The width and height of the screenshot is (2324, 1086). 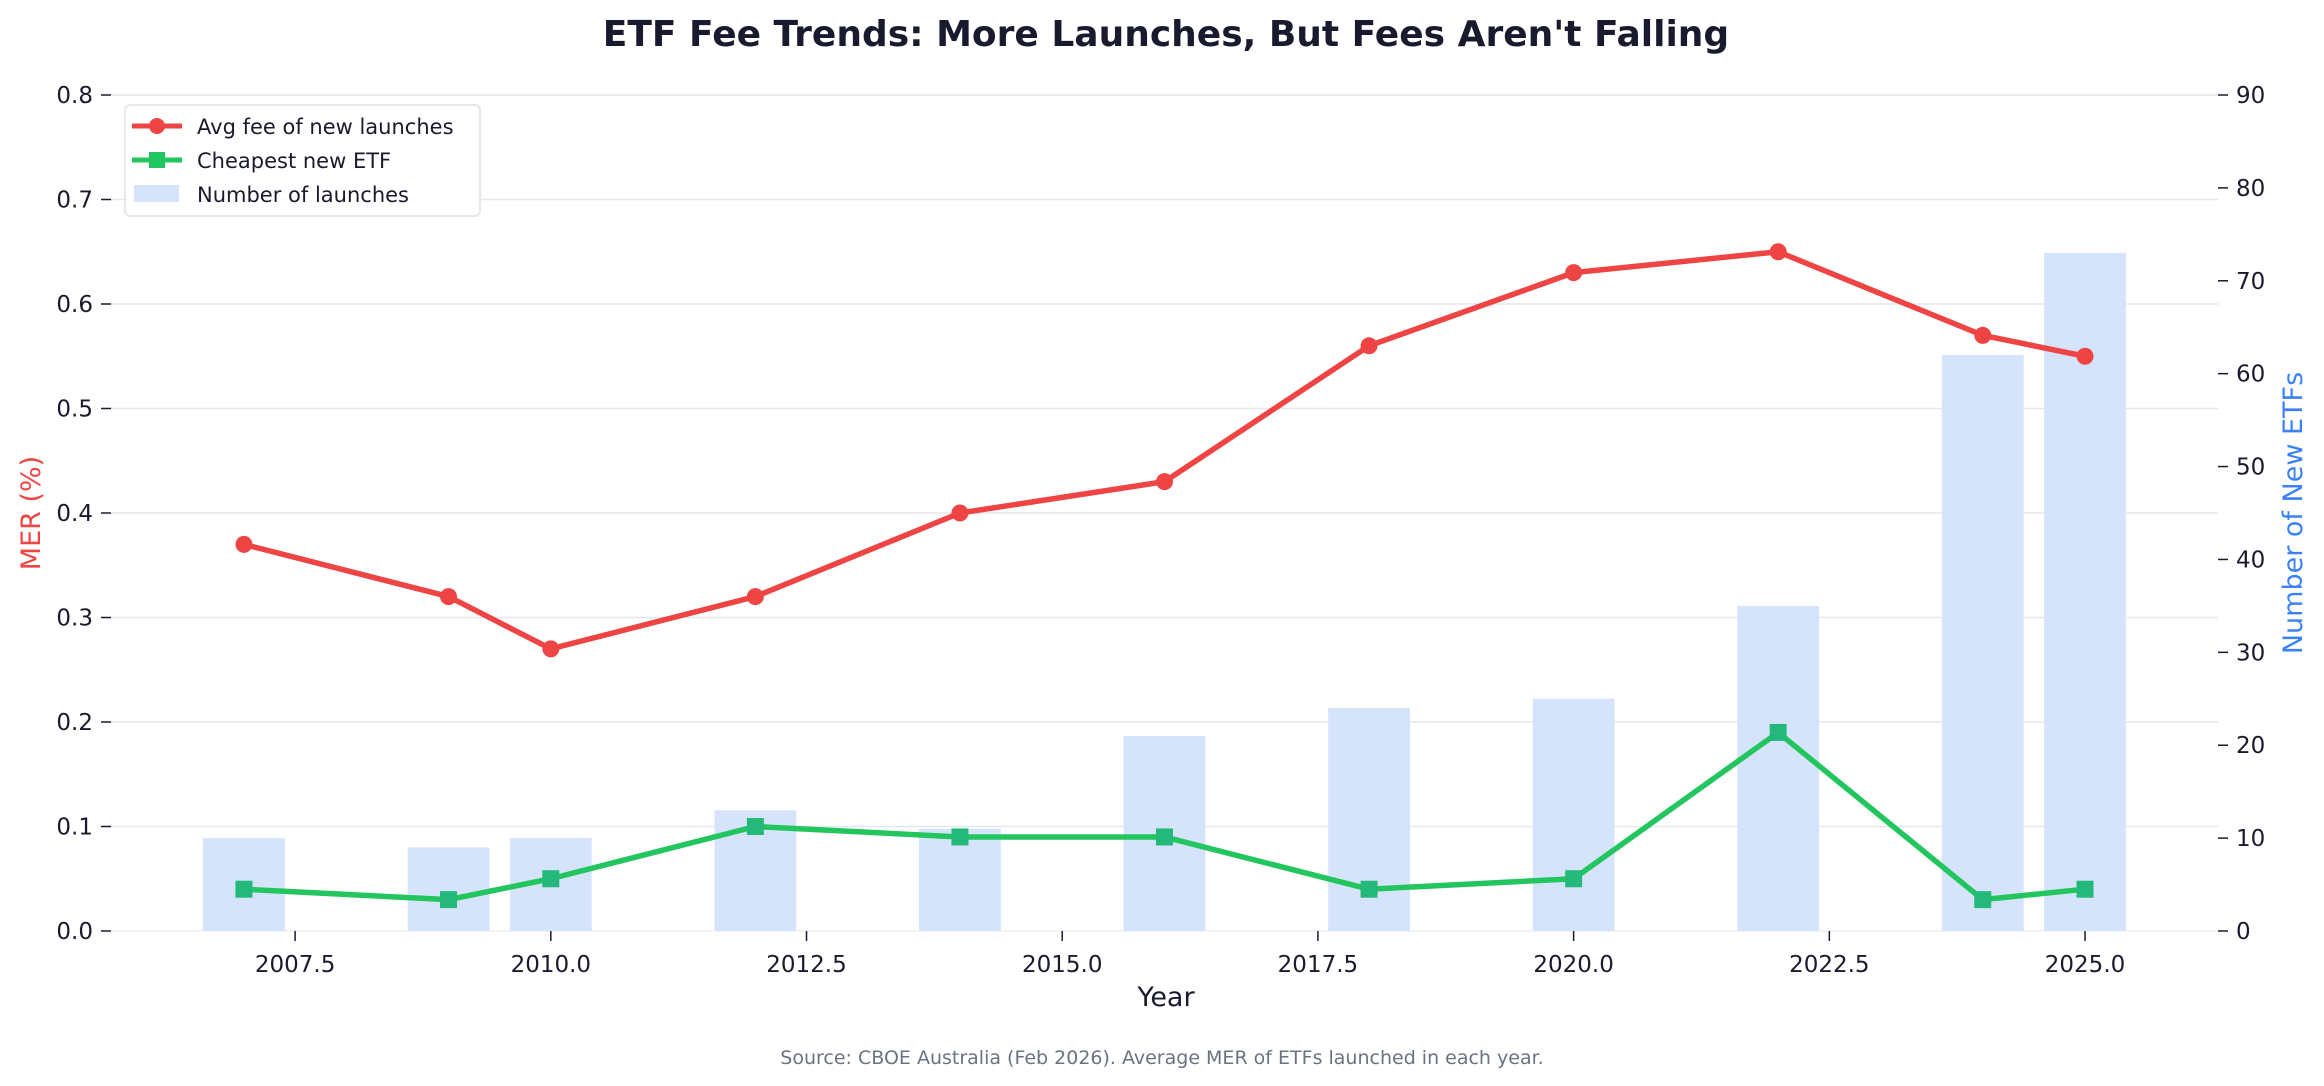 I want to click on y-axis-right-label: Number of New ETFs, so click(x=2293, y=513).